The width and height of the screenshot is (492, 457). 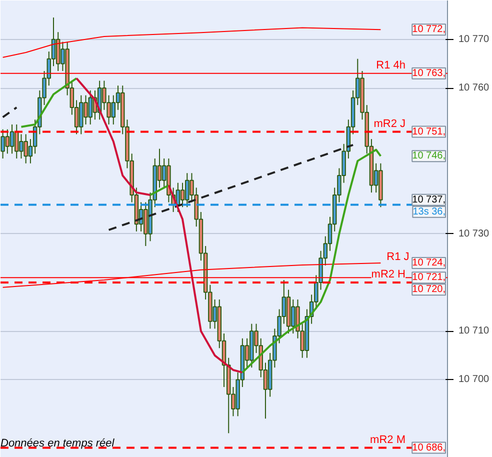 I want to click on series-label: R1 J, so click(x=398, y=257).